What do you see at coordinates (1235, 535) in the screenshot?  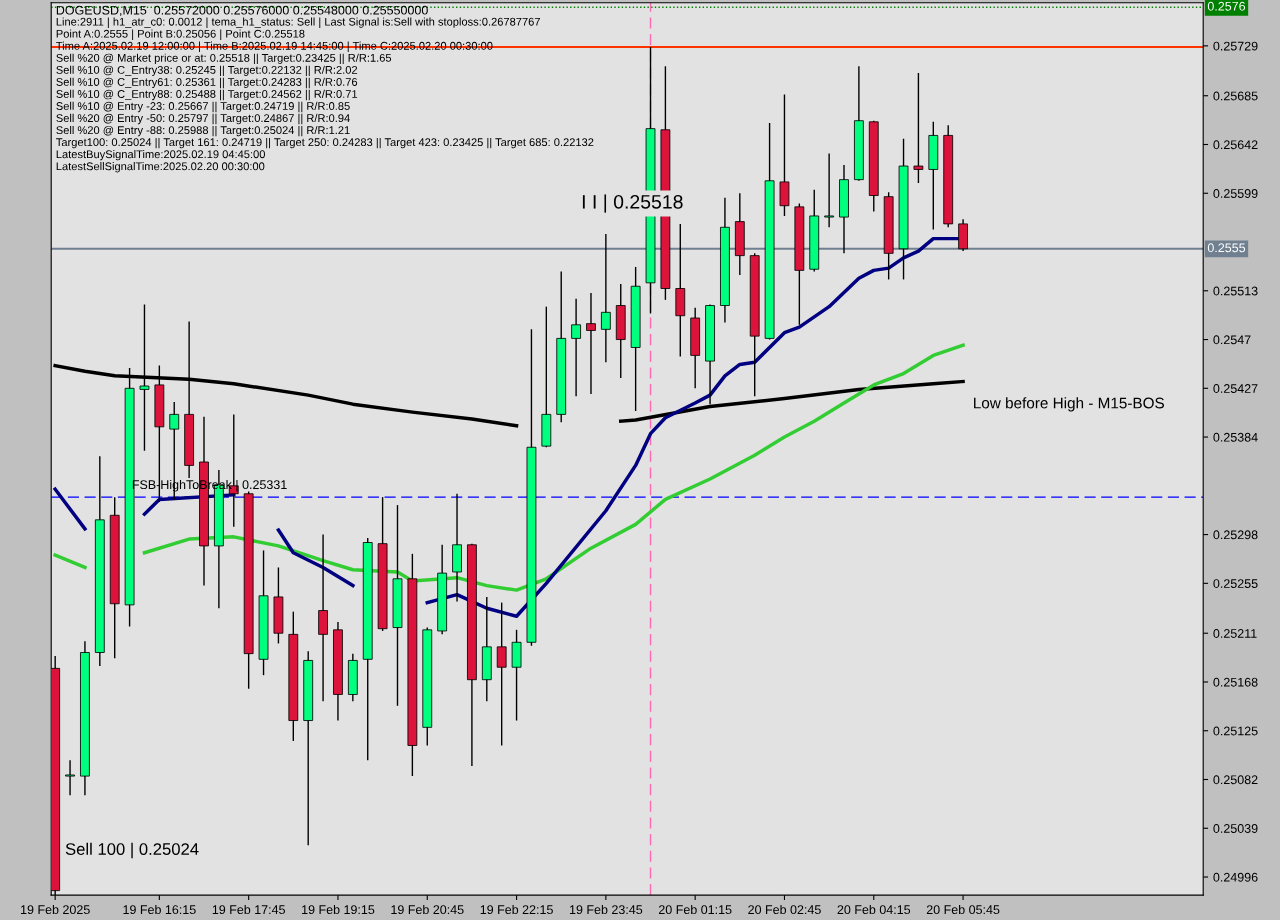 I see `y-tick-label: 0.25298` at bounding box center [1235, 535].